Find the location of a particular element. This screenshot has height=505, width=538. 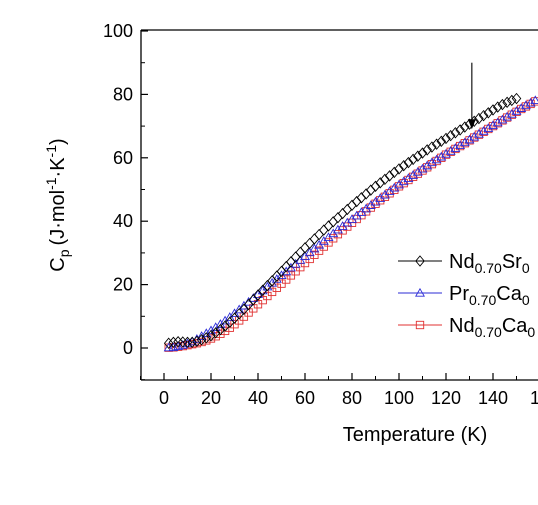

annotation-arrow is located at coordinates (471, 96).